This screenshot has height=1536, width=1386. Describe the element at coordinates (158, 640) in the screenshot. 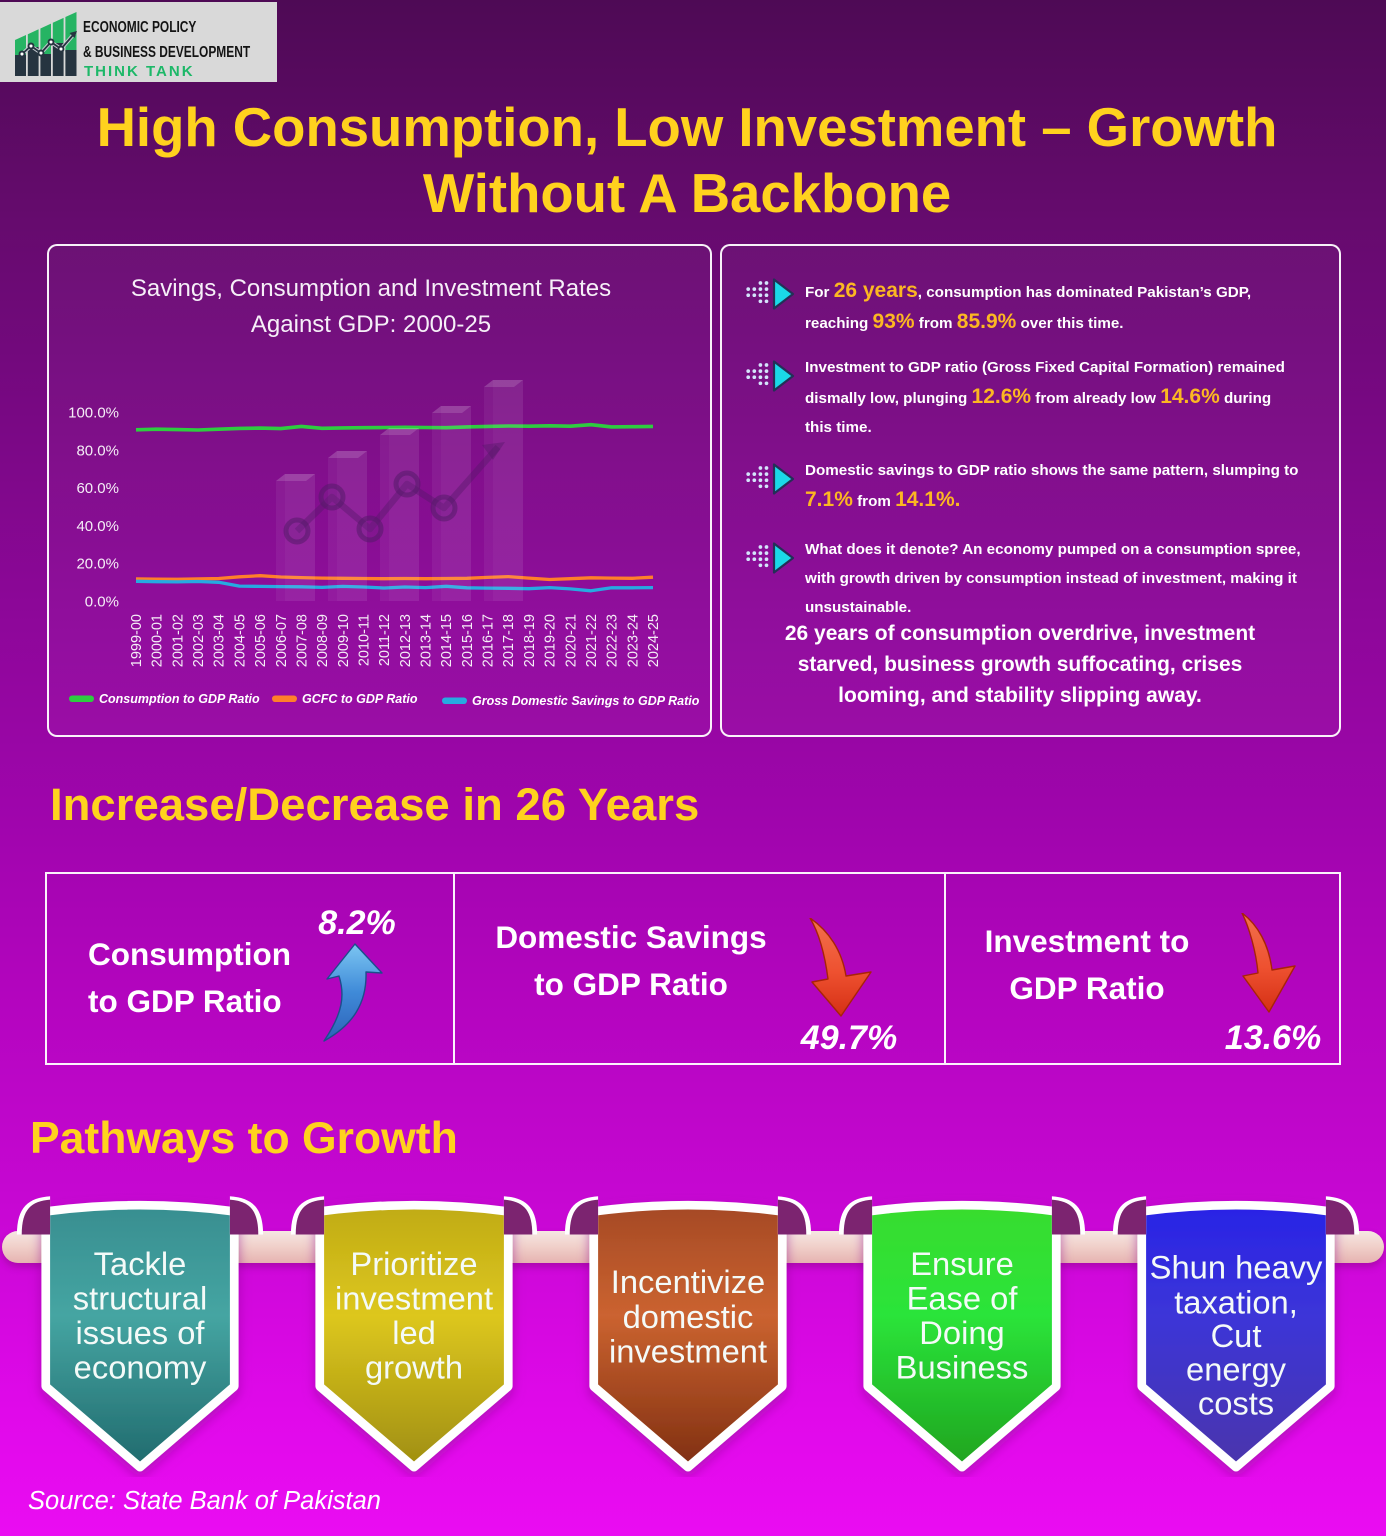

I see `svg-text: 2000-01` at that location.